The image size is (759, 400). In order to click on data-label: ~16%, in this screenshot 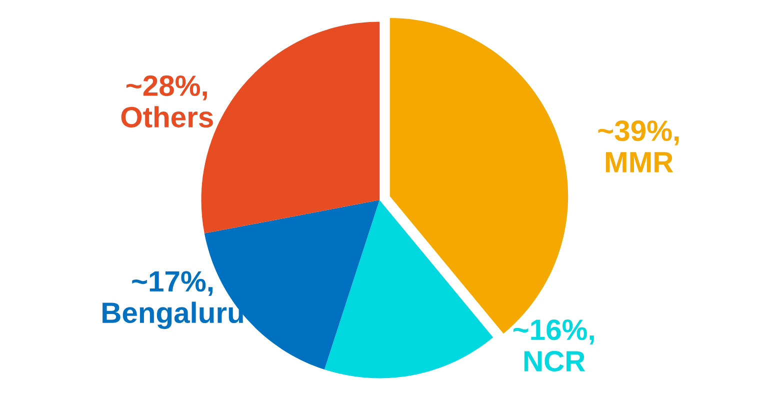, I will do `click(553, 331)`.